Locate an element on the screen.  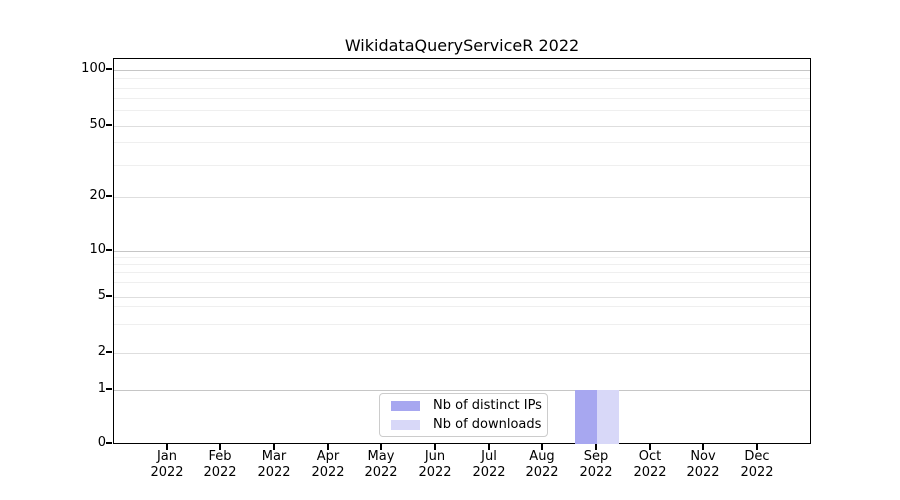
x-tick-label: Dec 2022 is located at coordinates (757, 464).